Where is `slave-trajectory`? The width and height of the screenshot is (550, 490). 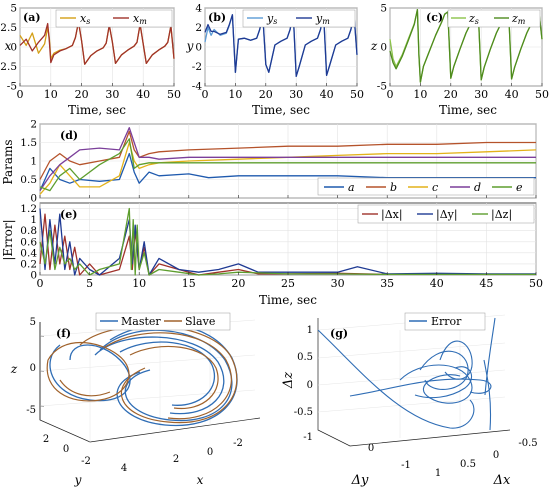 slave-trajectory is located at coordinates (142, 374).